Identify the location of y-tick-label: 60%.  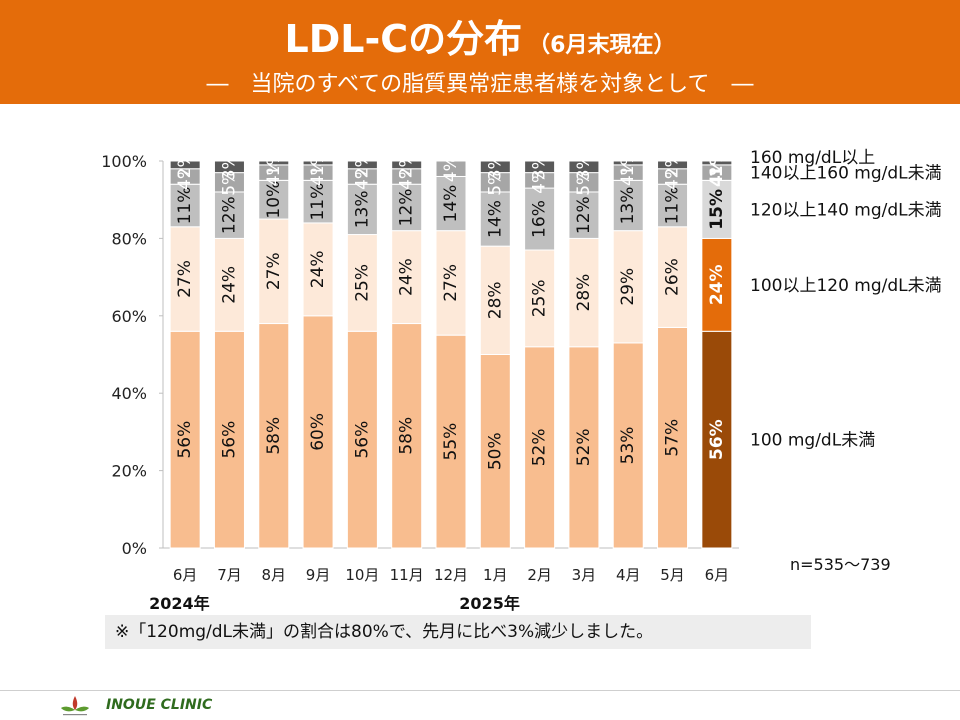
(129, 316).